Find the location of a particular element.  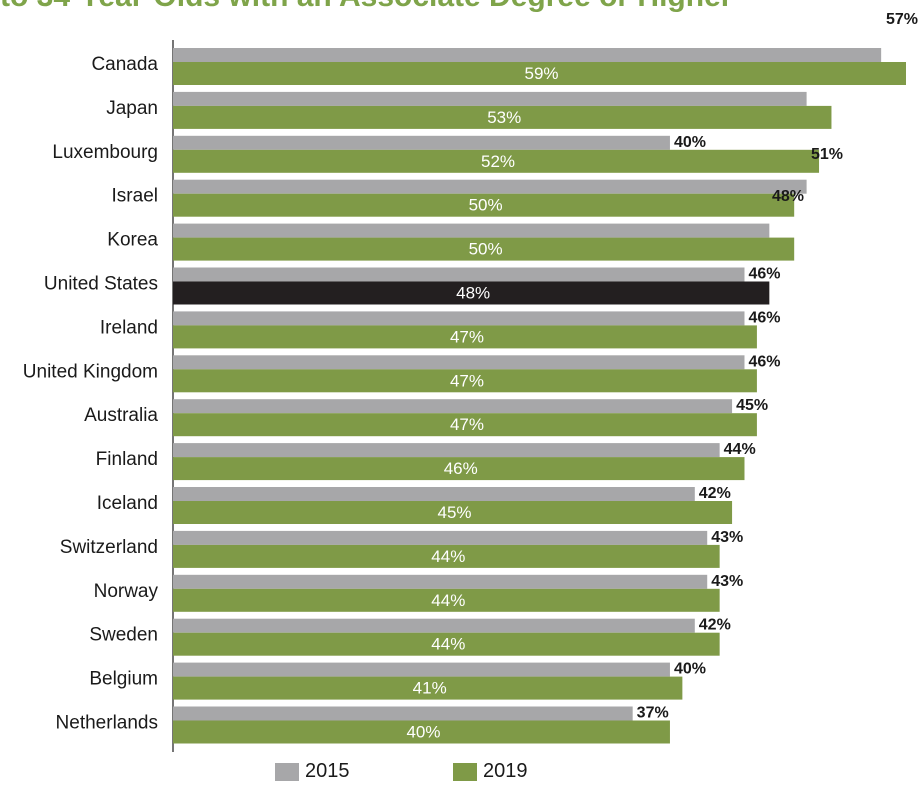

bar-2015-israel is located at coordinates (490, 186).